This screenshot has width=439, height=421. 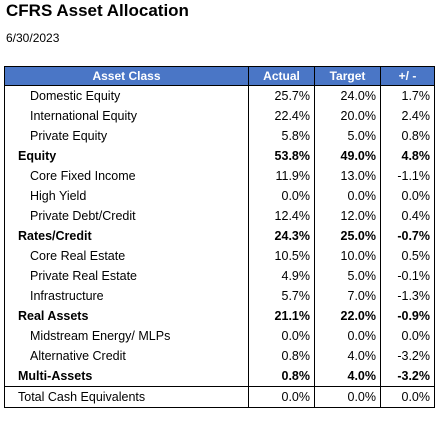 I want to click on cell-value: 2.4%, so click(x=407, y=116).